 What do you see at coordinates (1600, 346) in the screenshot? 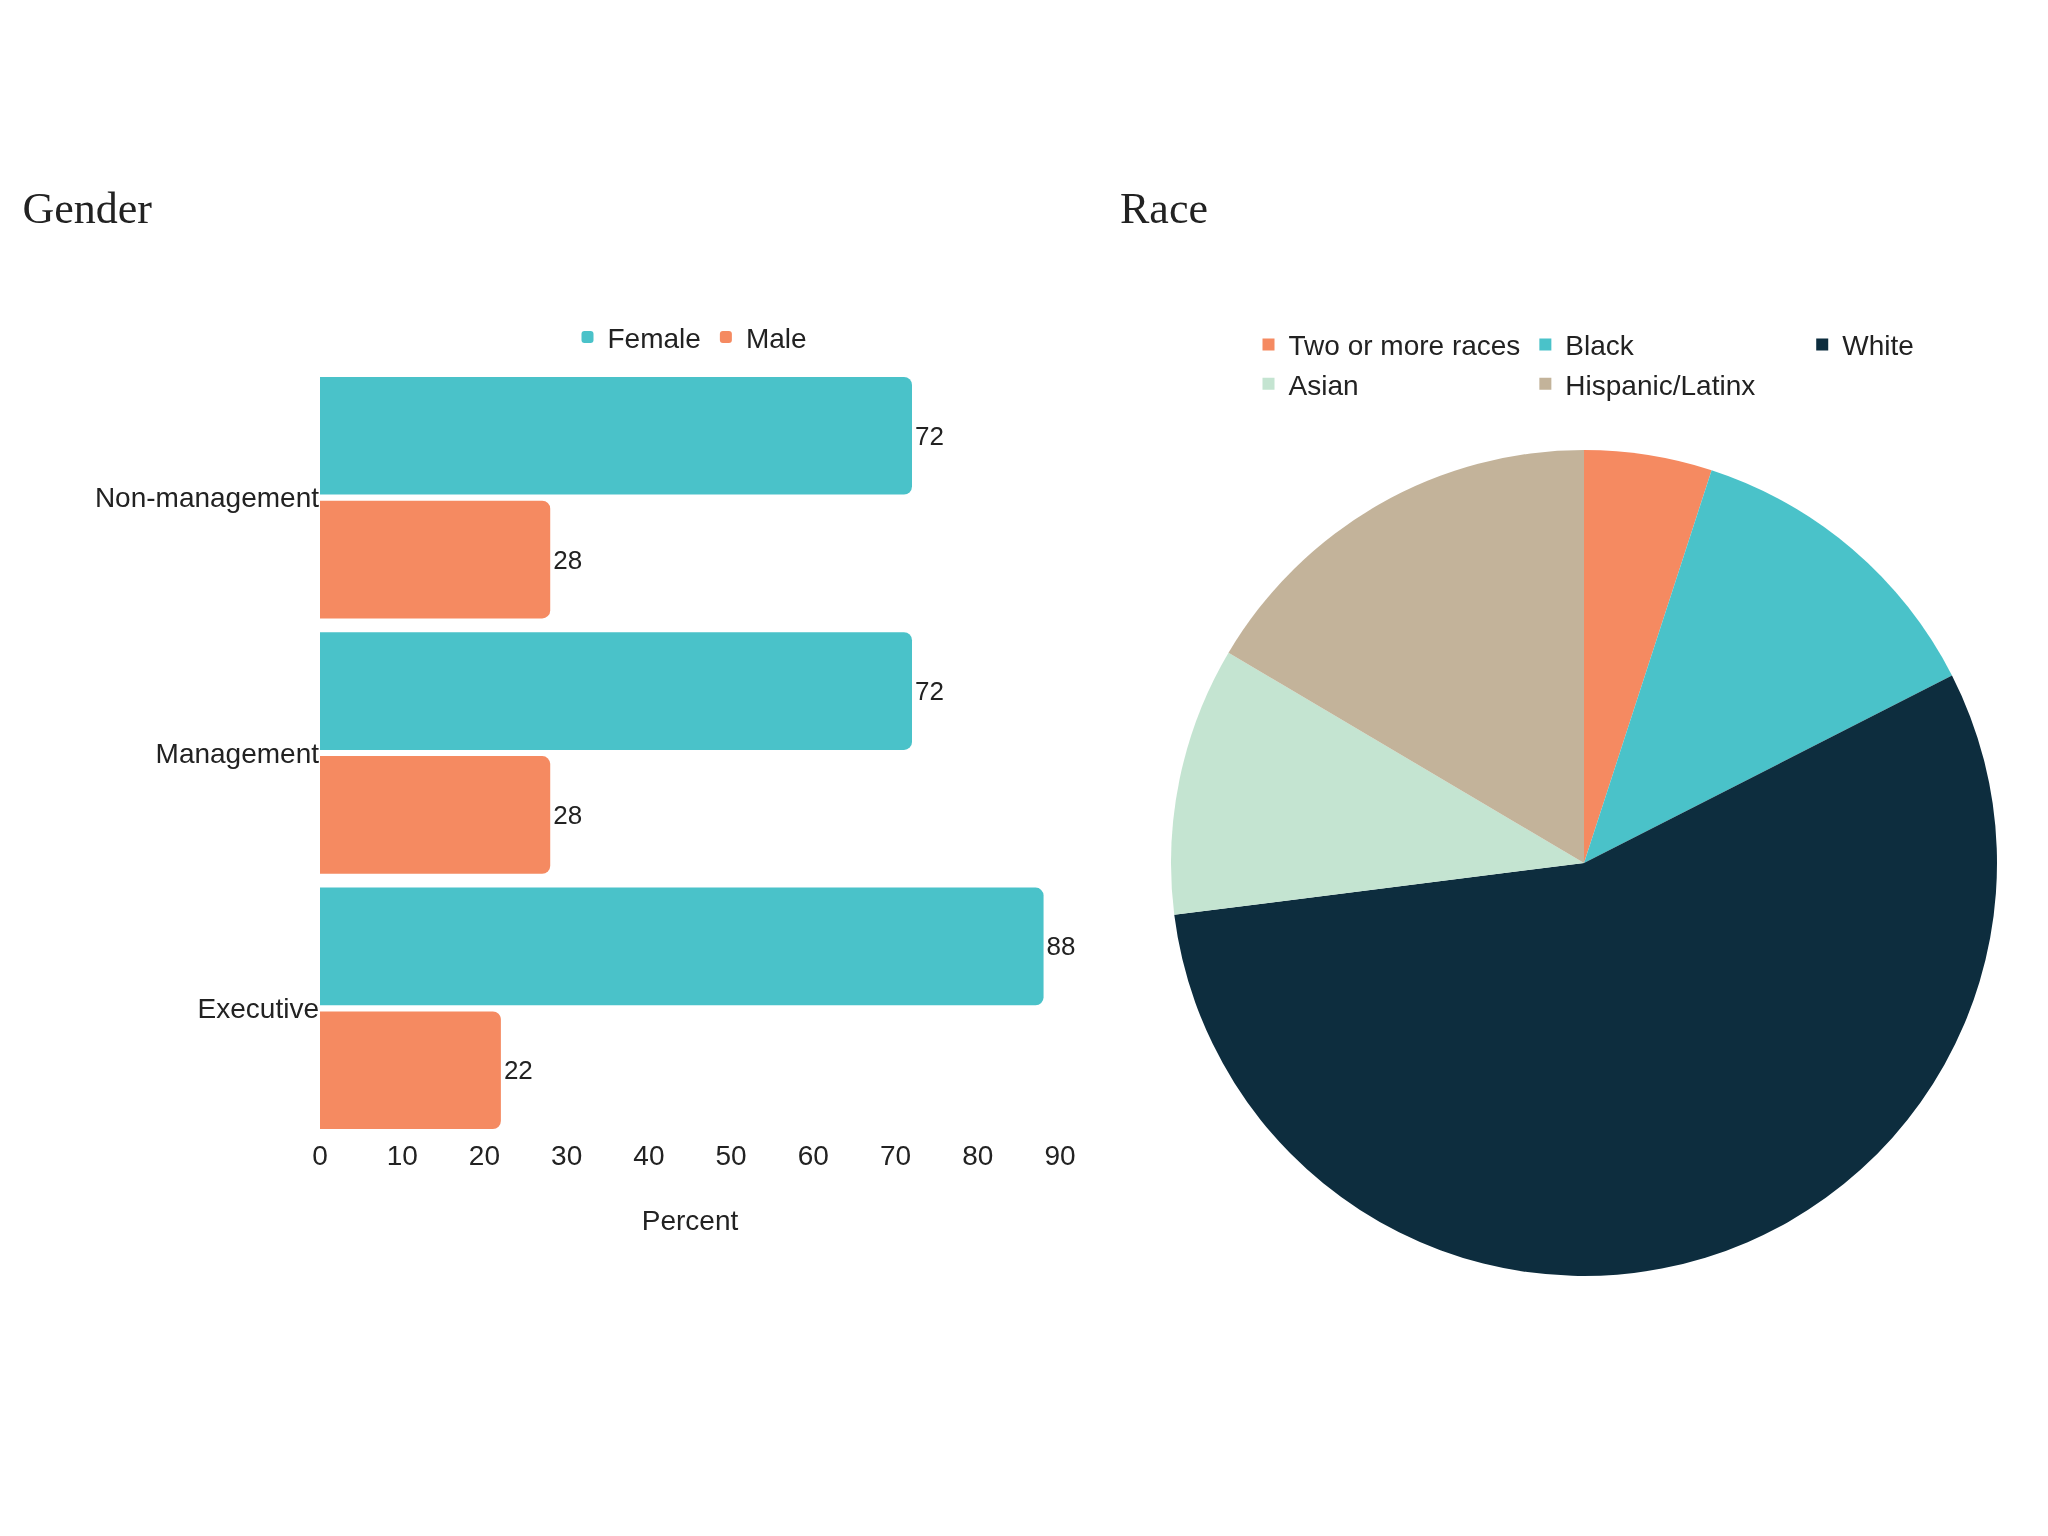
I see `legend-label: Black` at bounding box center [1600, 346].